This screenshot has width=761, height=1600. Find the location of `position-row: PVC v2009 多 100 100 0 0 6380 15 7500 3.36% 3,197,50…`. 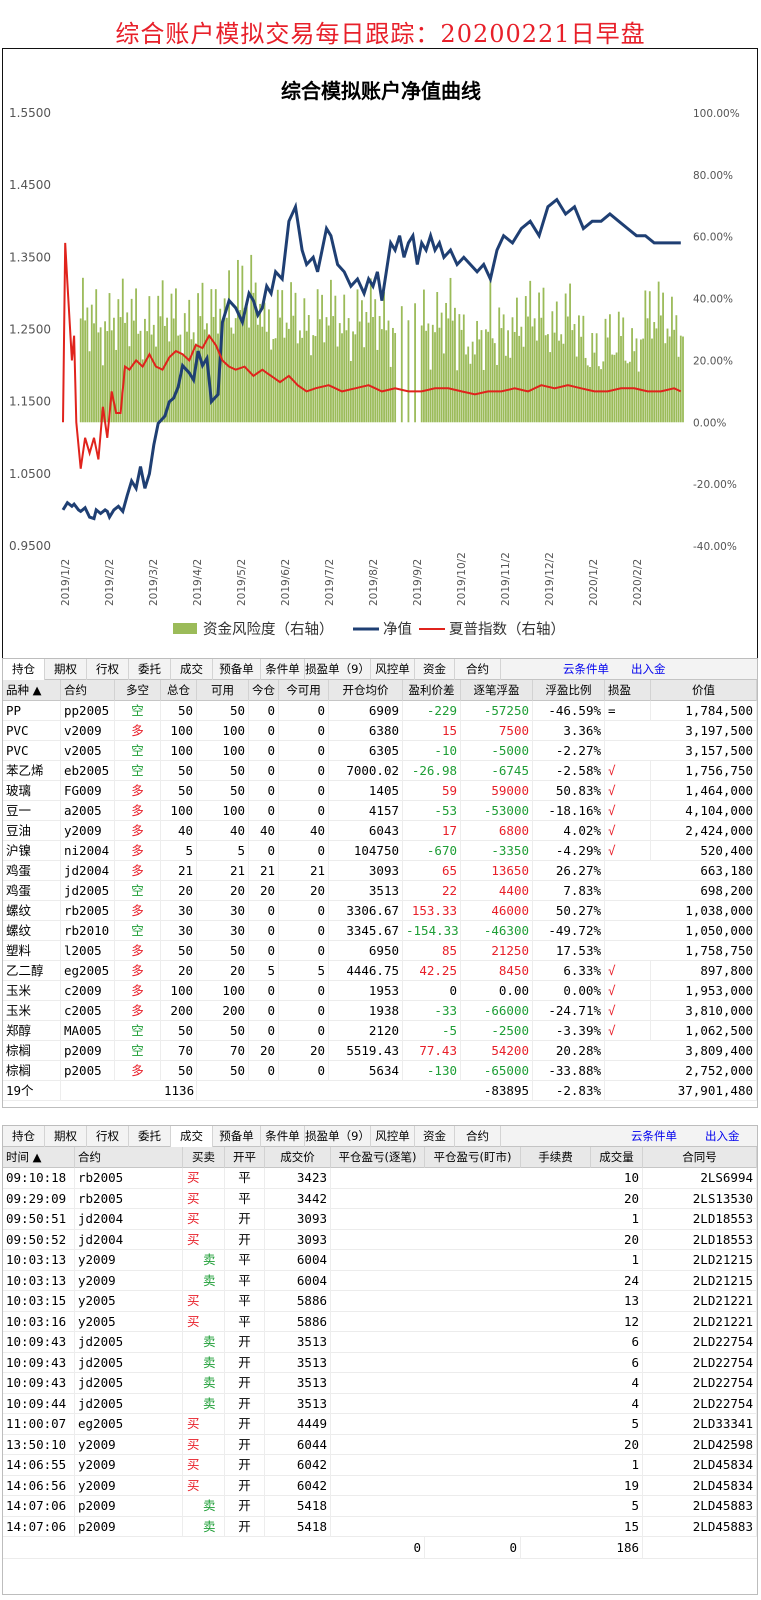

position-row: PVC v2009 多 100 100 0 0 6380 15 7500 3.36% 3,197,50… is located at coordinates (380, 731).